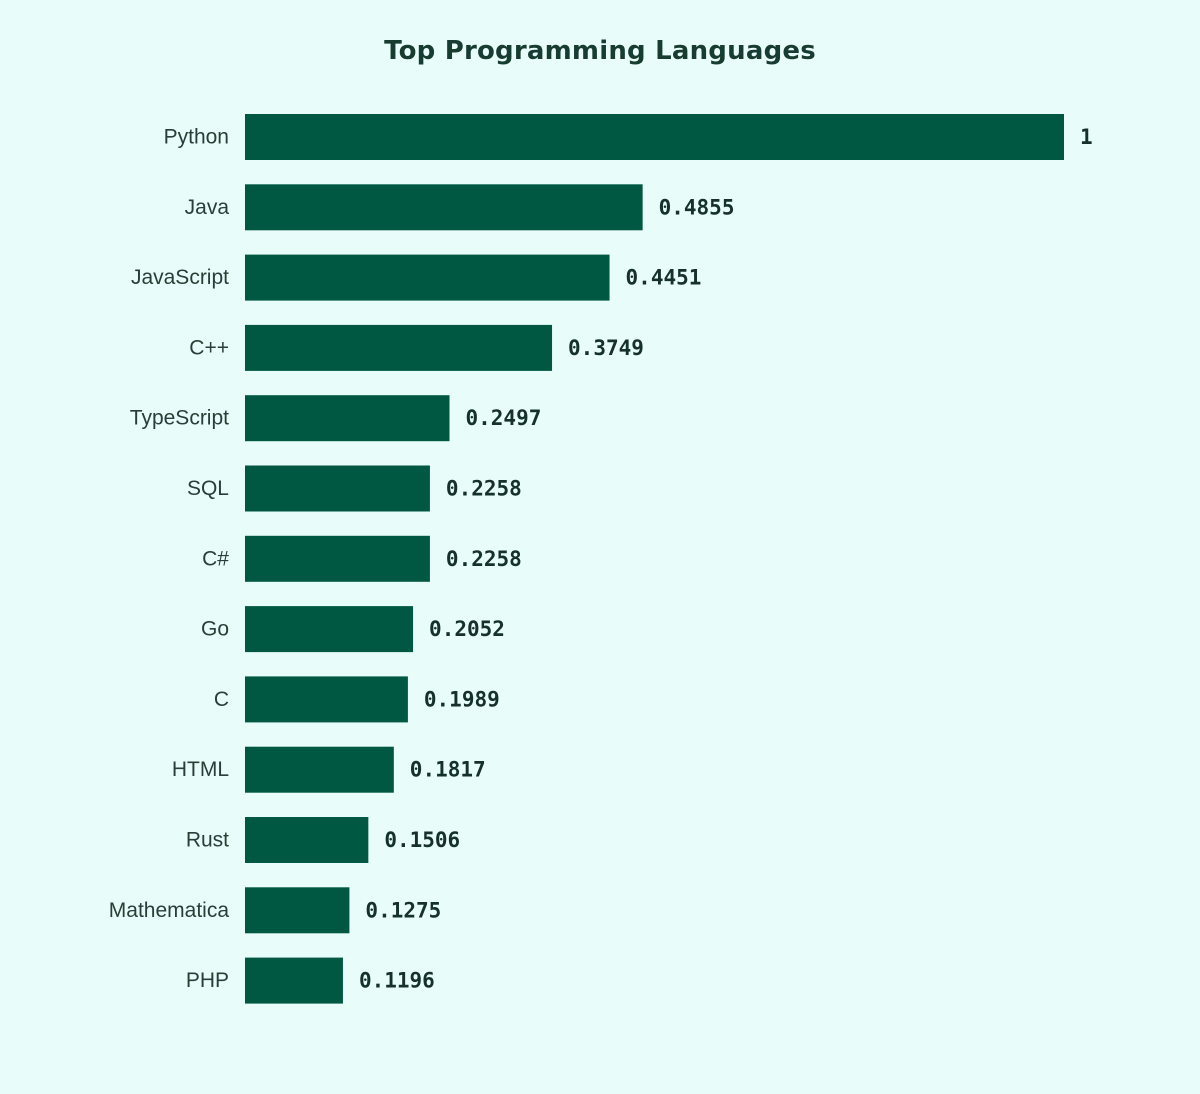 The width and height of the screenshot is (1200, 1094). Describe the element at coordinates (319, 769) in the screenshot. I see `bar-html` at that location.